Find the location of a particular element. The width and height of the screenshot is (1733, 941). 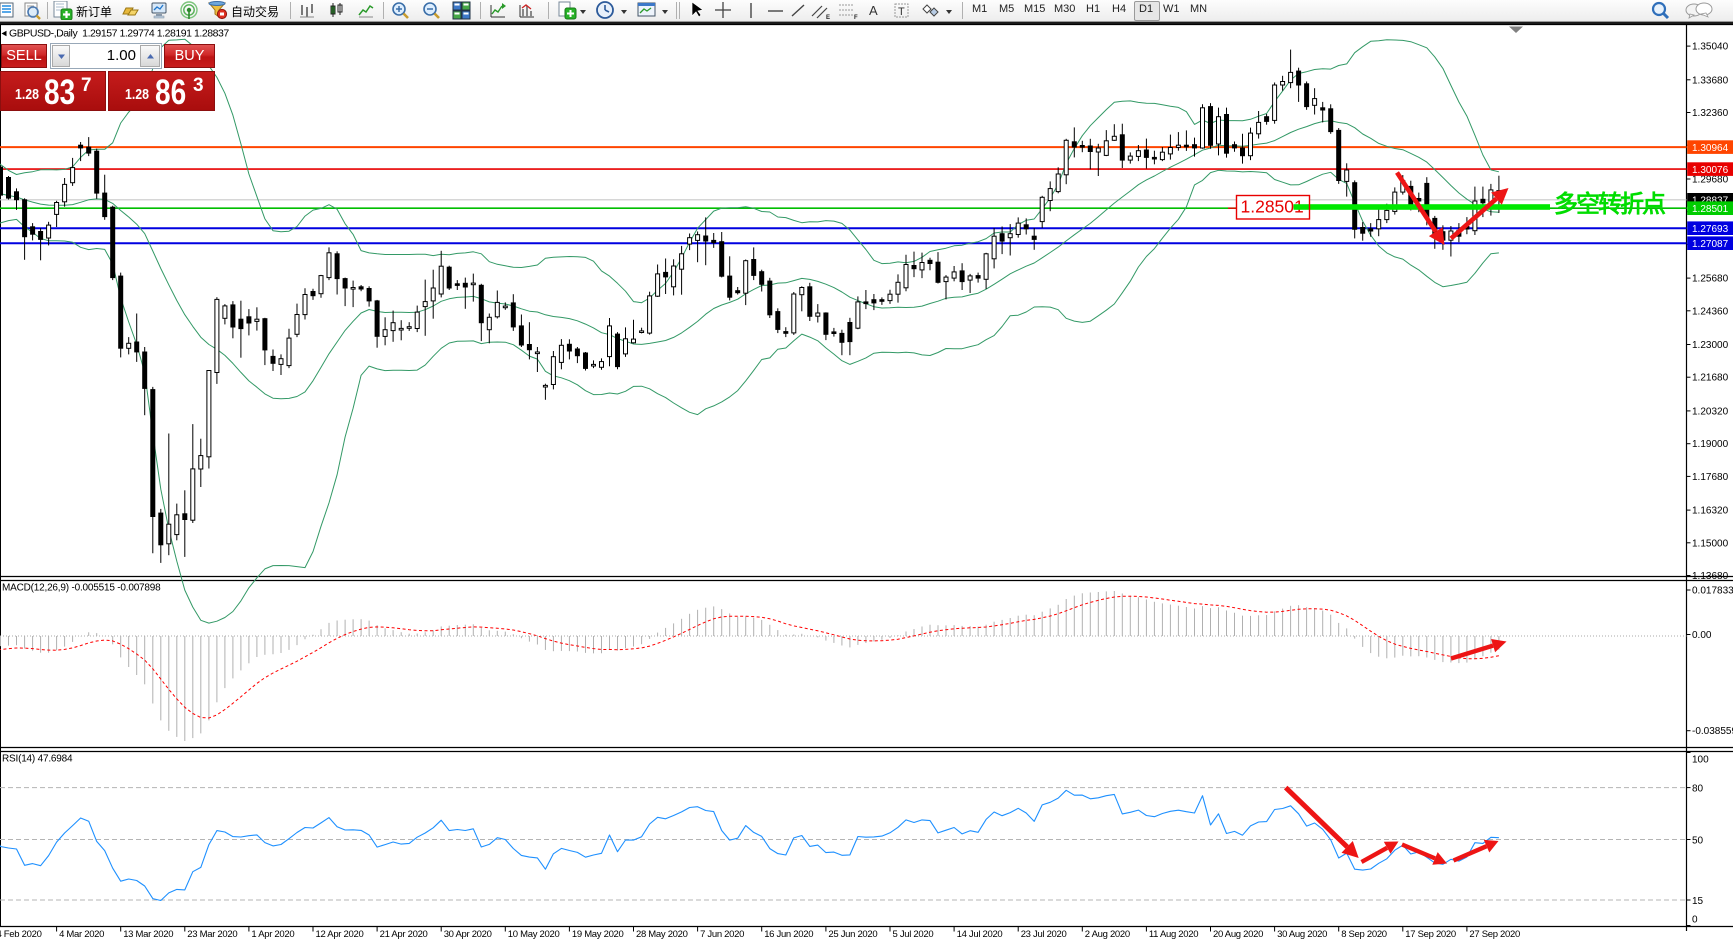

svg-text: 15 is located at coordinates (1698, 901).